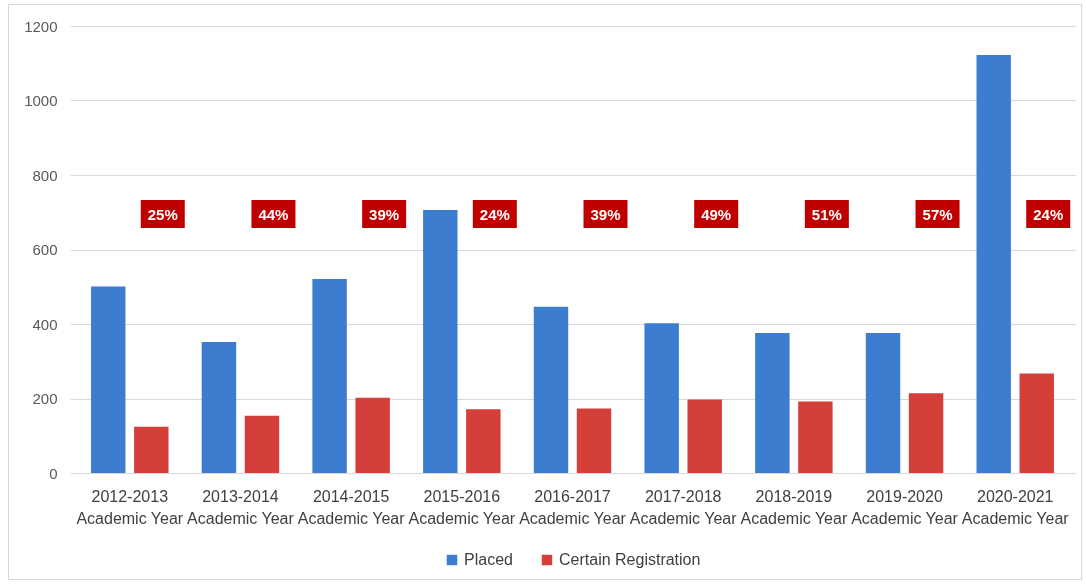 This screenshot has height=586, width=1086. I want to click on x-tick-label: 2020-2021 Academic Year, so click(1015, 507).